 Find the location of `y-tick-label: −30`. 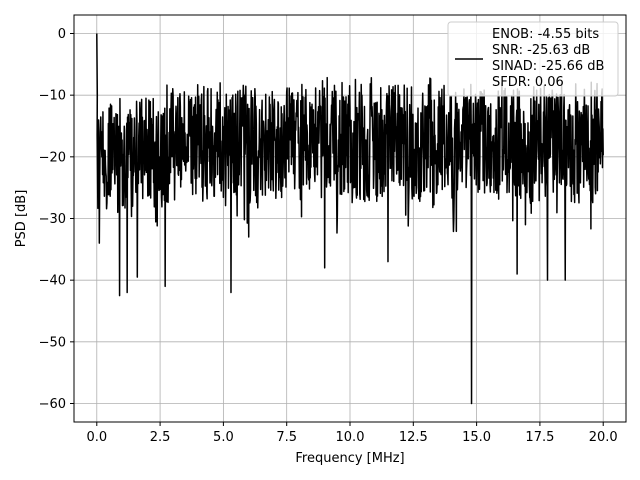

y-tick-label: −30 is located at coordinates (52, 219).